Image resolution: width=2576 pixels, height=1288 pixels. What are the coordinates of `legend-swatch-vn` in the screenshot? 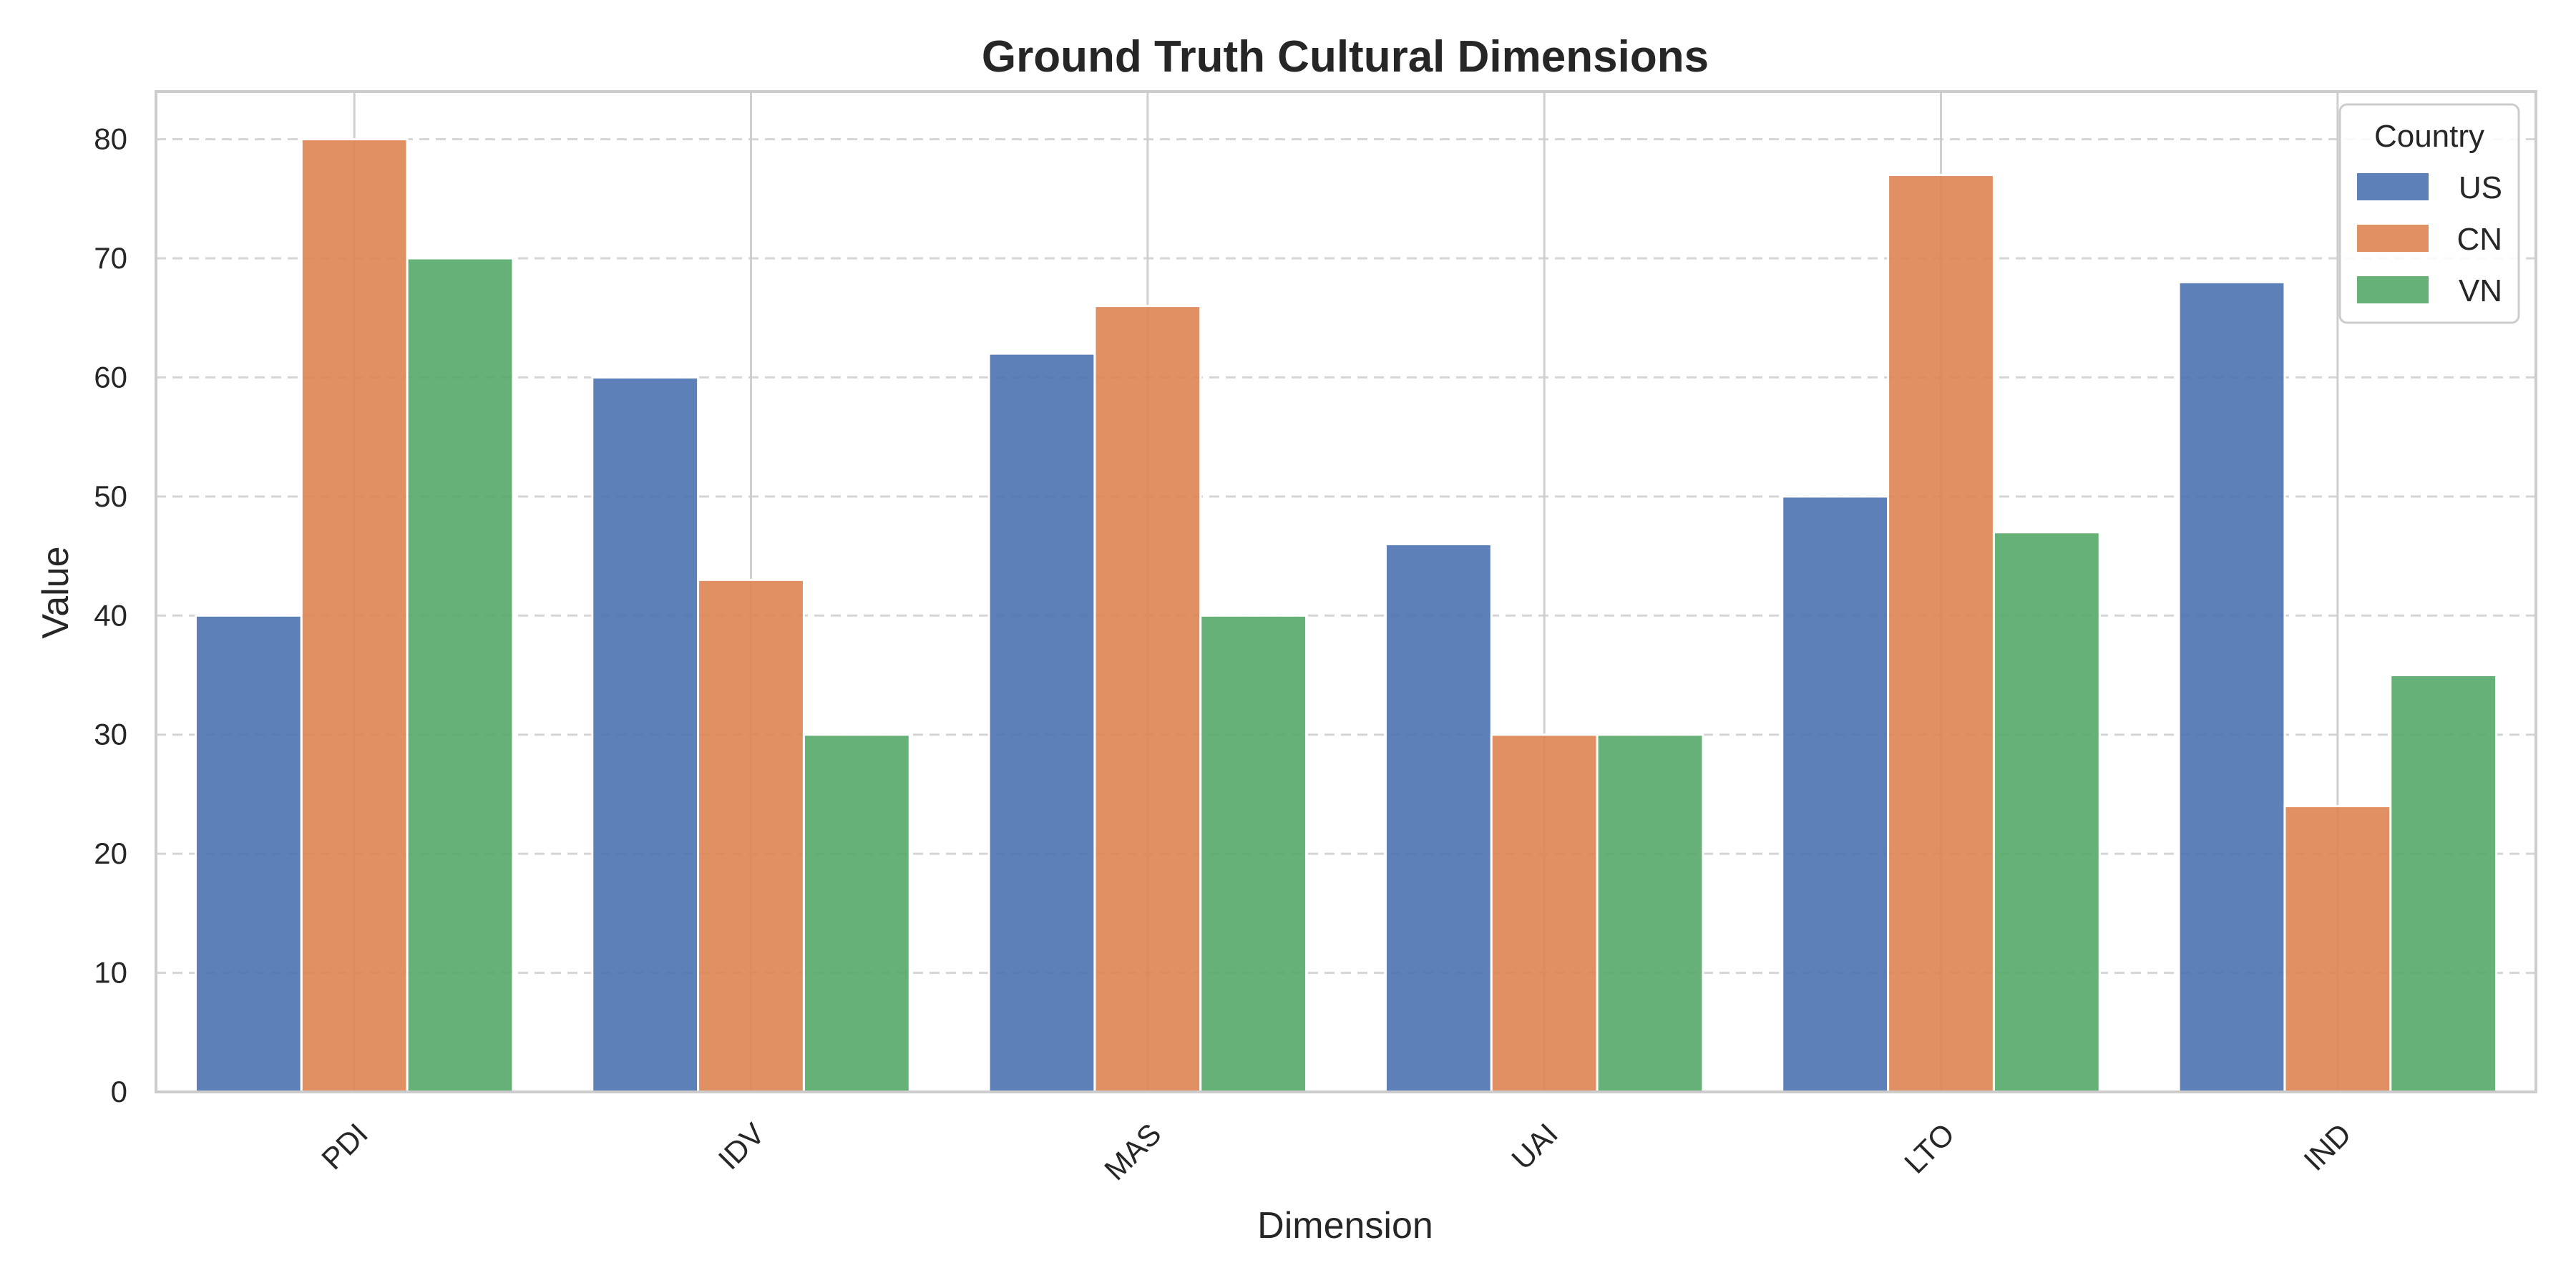 It's located at (2393, 289).